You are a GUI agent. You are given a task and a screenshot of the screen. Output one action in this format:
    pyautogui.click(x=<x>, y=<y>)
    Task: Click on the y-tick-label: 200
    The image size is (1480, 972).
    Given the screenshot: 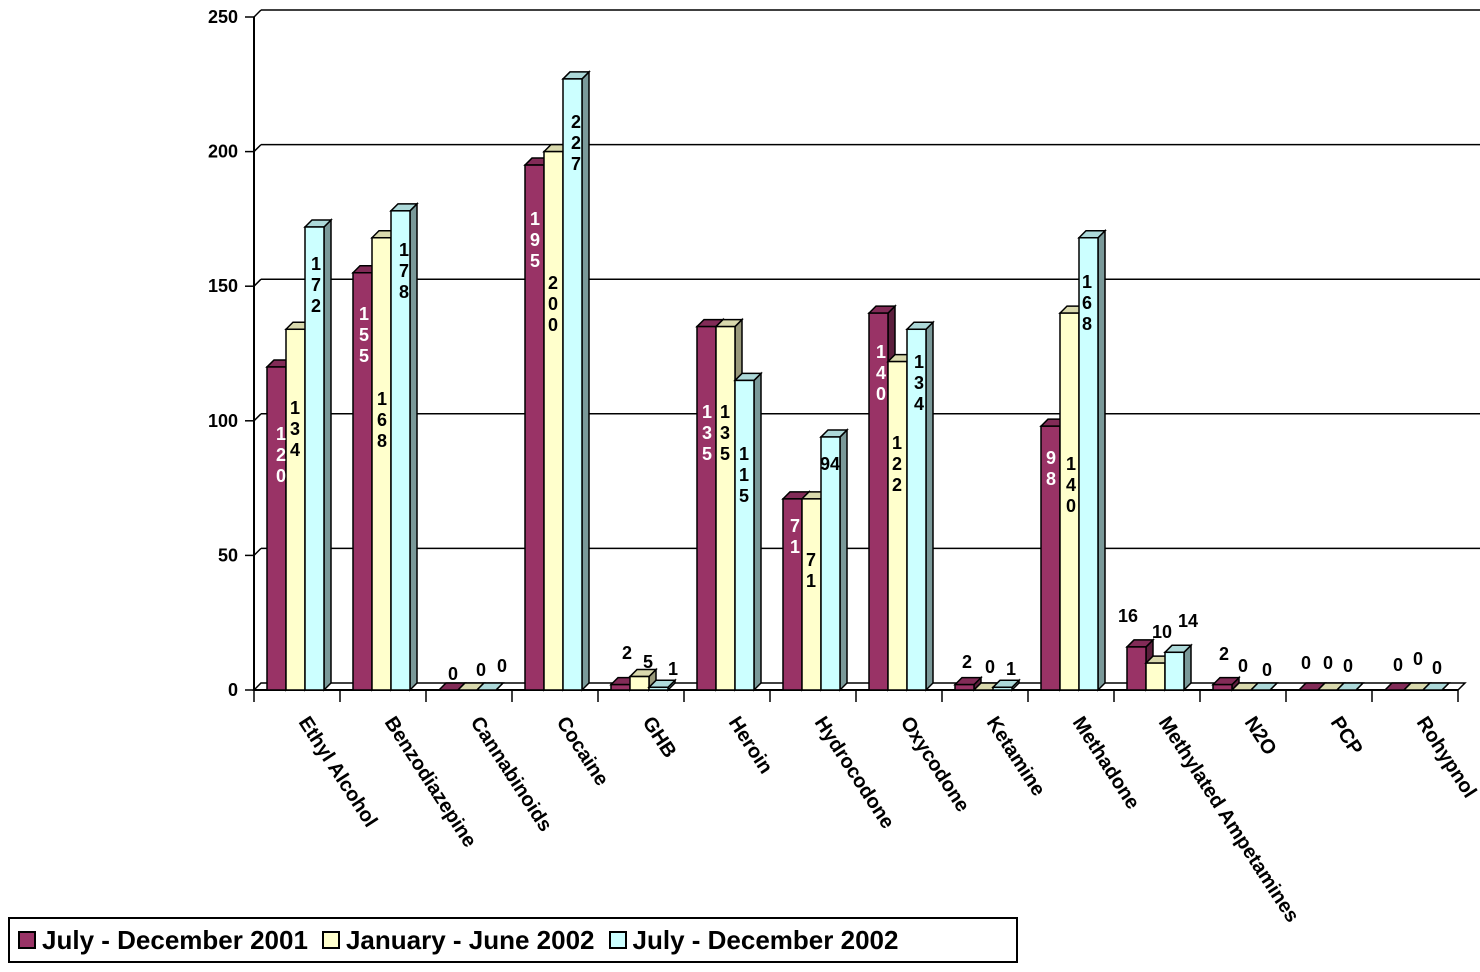 What is the action you would take?
    pyautogui.click(x=223, y=152)
    